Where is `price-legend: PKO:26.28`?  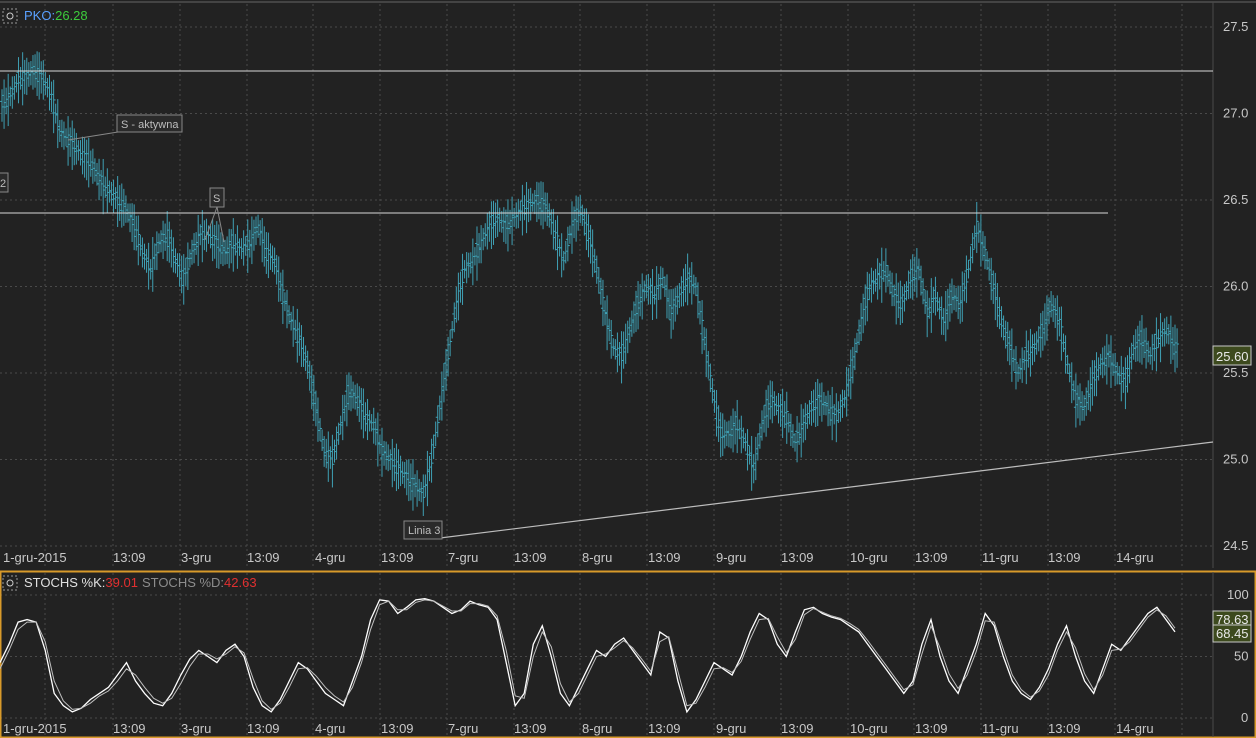
price-legend: PKO:26.28 is located at coordinates (45, 16).